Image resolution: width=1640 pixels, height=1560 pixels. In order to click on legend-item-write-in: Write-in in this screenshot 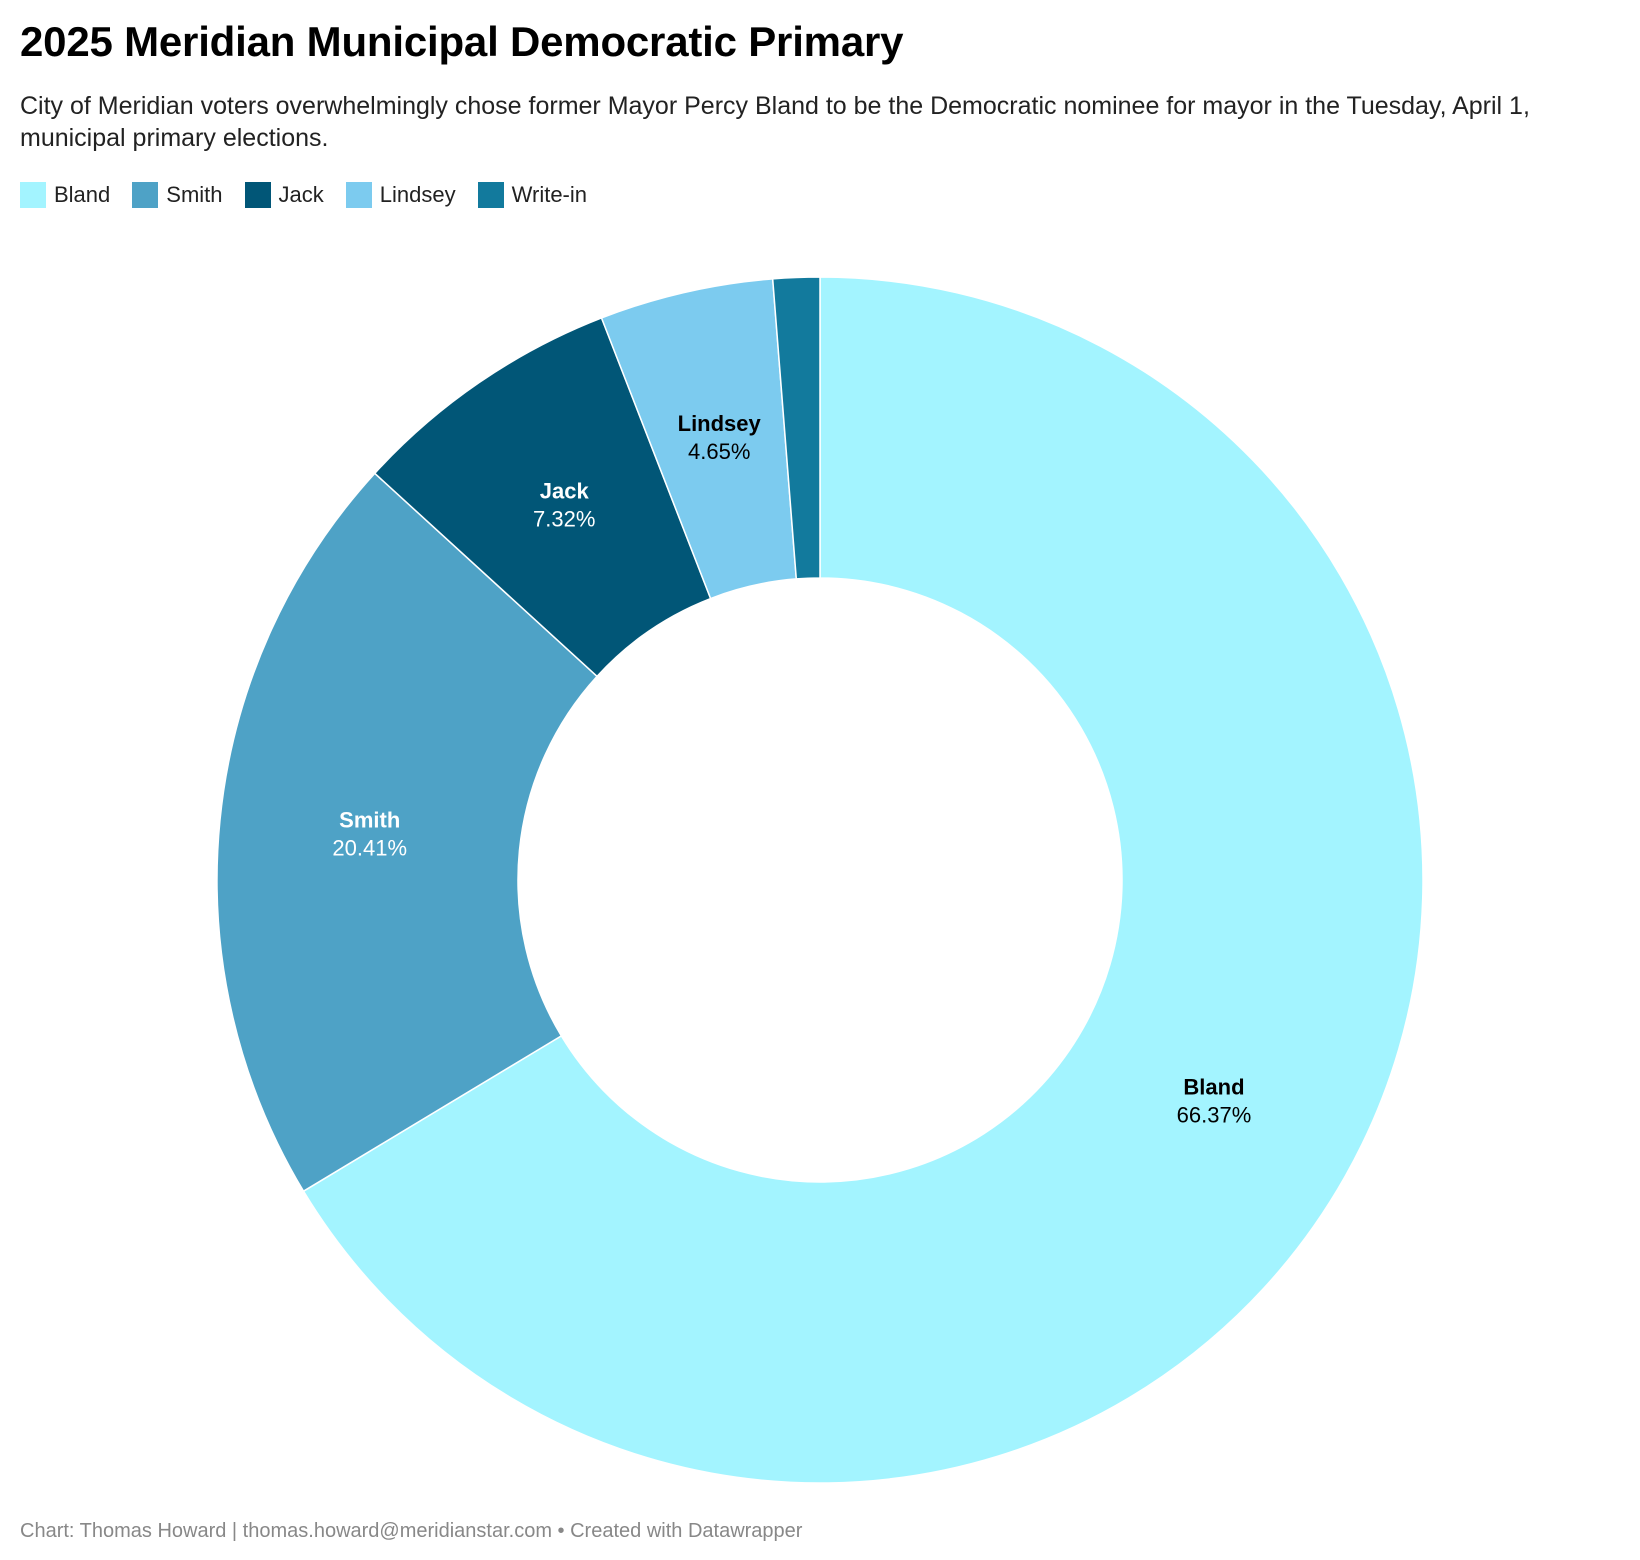, I will do `click(532, 195)`.